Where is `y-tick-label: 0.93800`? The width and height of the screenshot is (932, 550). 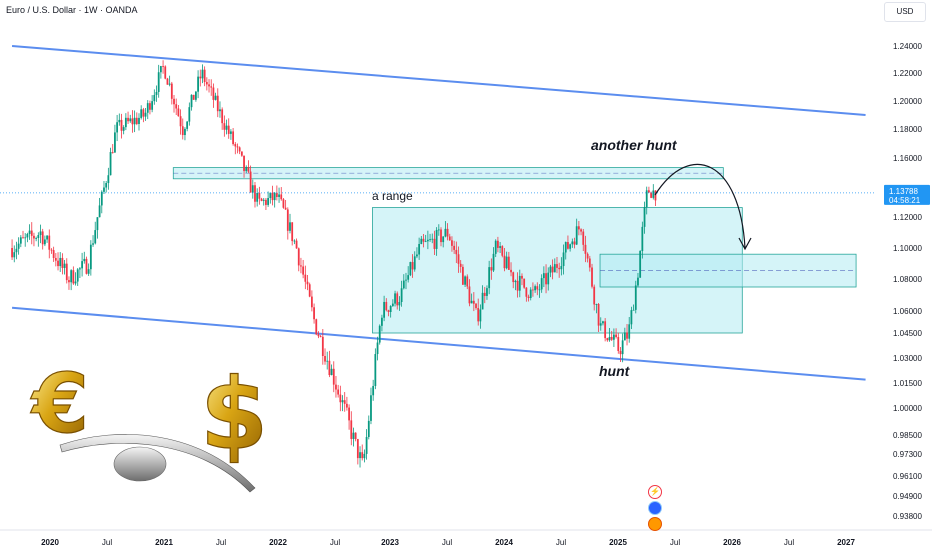 y-tick-label: 0.93800 is located at coordinates (907, 516).